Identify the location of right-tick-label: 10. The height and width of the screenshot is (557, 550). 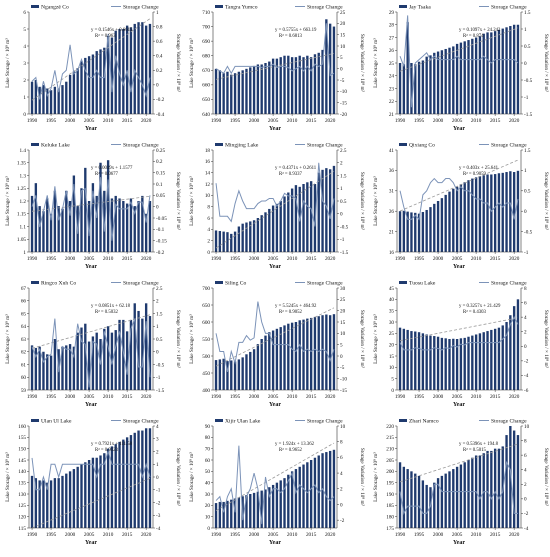
(527, 427).